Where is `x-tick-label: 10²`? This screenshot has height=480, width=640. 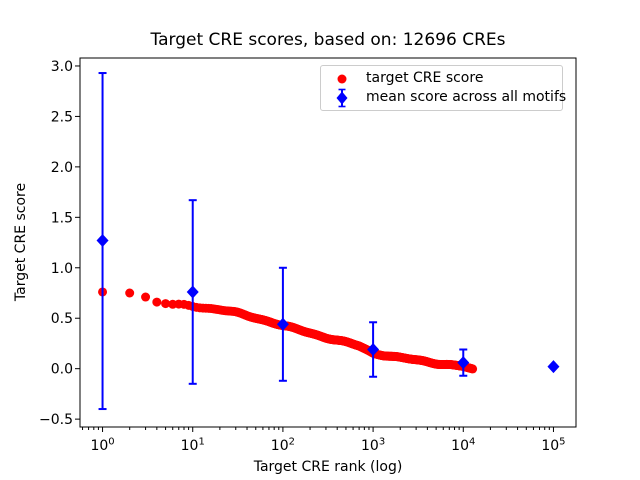 x-tick-label: 10² is located at coordinates (283, 446).